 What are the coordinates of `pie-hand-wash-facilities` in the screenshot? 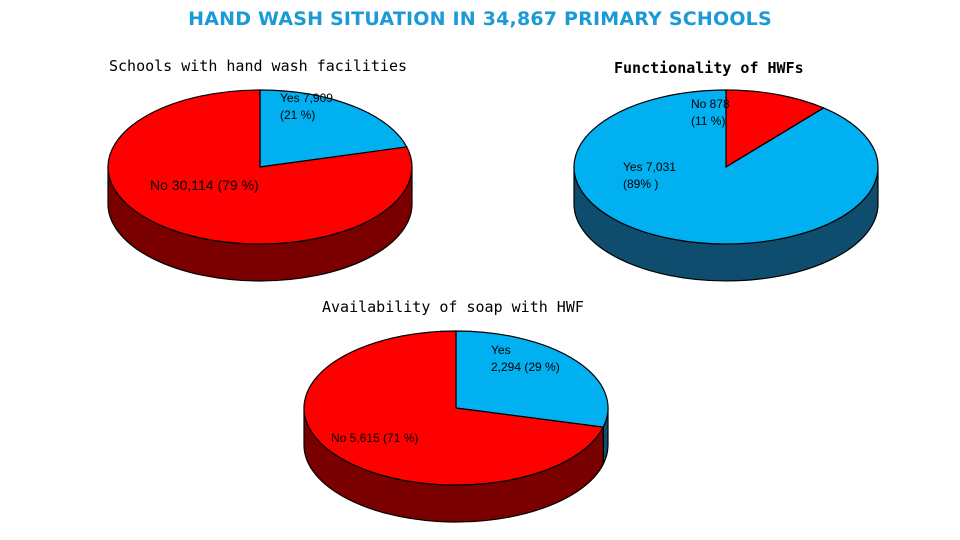 It's located at (260, 185).